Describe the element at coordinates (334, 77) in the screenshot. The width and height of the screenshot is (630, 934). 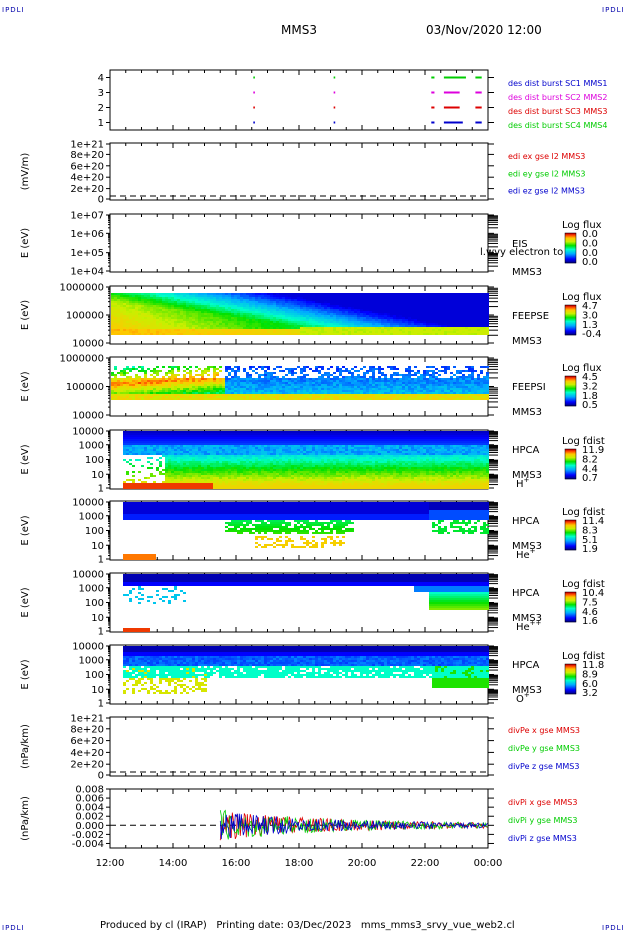
I see `burst-segment` at that location.